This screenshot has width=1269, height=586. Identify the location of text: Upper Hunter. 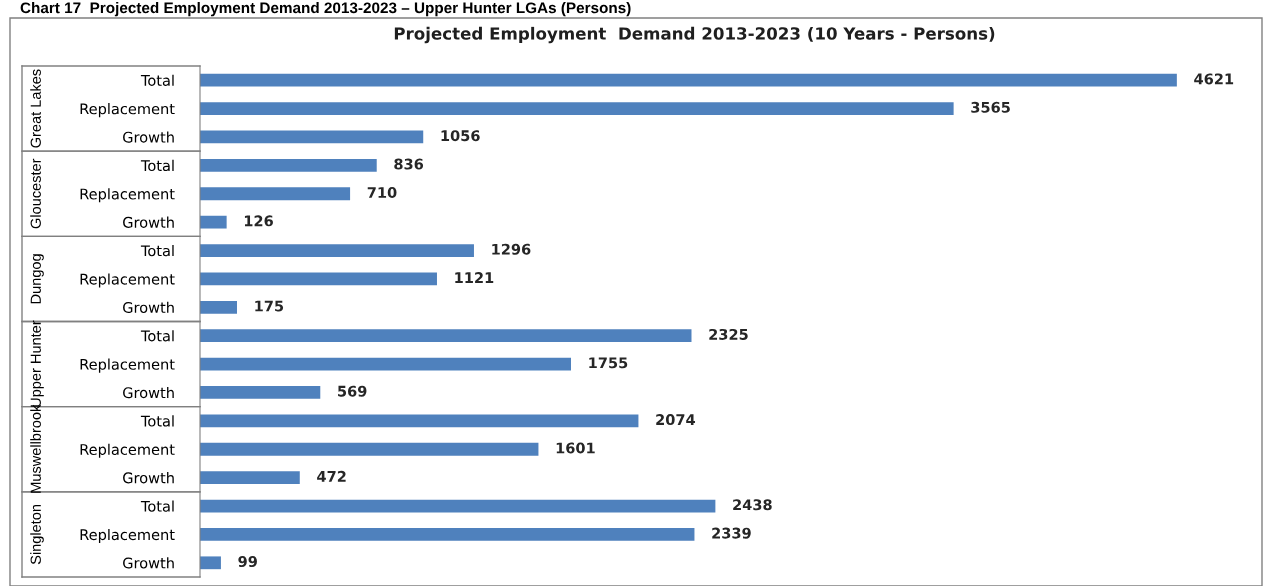
(37, 363).